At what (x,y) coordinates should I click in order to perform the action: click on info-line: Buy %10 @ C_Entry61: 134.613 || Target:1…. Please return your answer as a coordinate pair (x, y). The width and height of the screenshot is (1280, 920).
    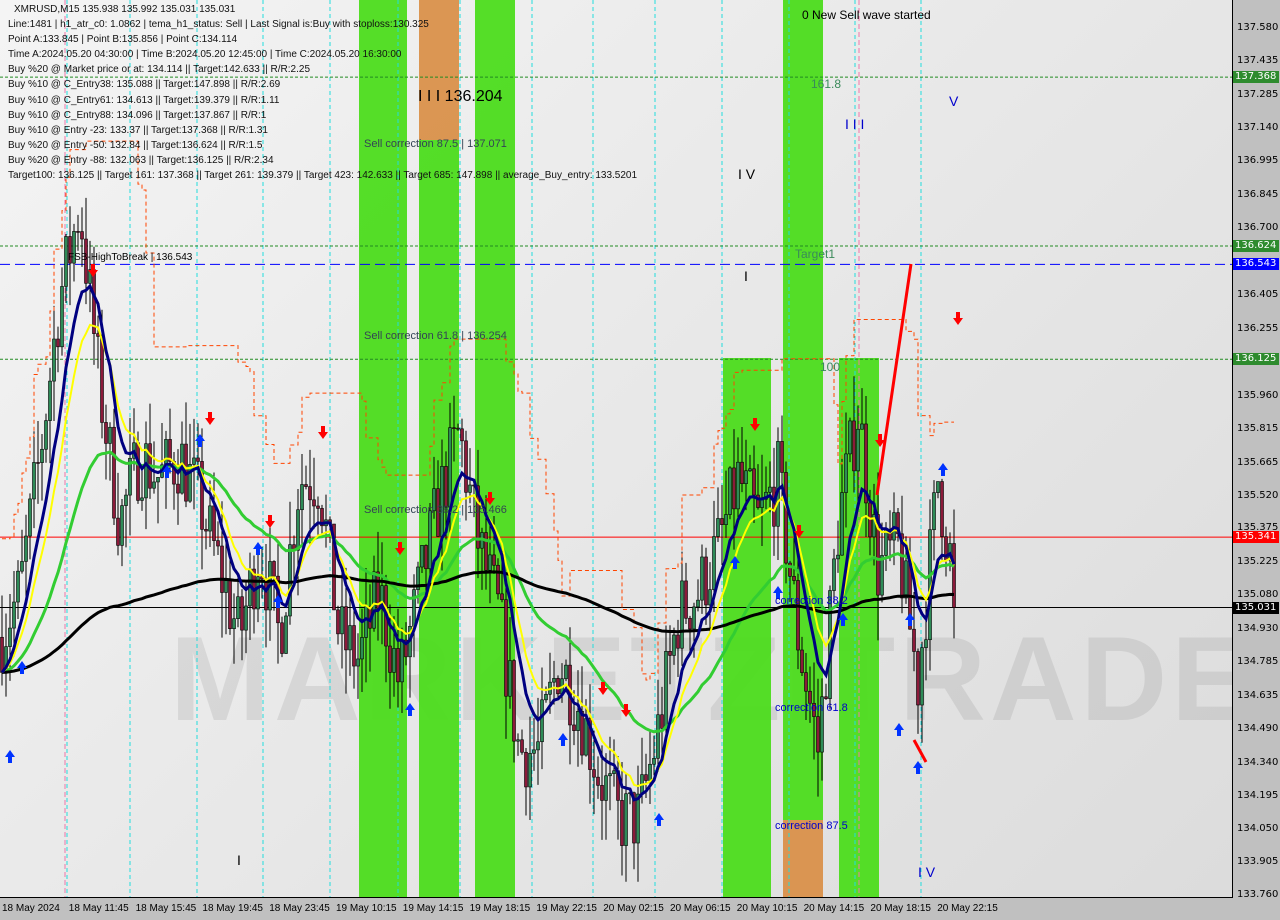
    Looking at the image, I should click on (144, 100).